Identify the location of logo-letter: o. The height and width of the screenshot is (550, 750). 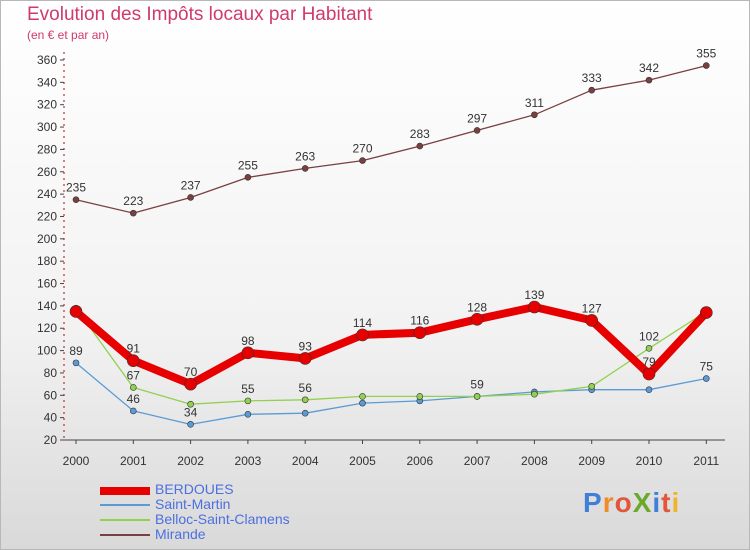
(623, 502).